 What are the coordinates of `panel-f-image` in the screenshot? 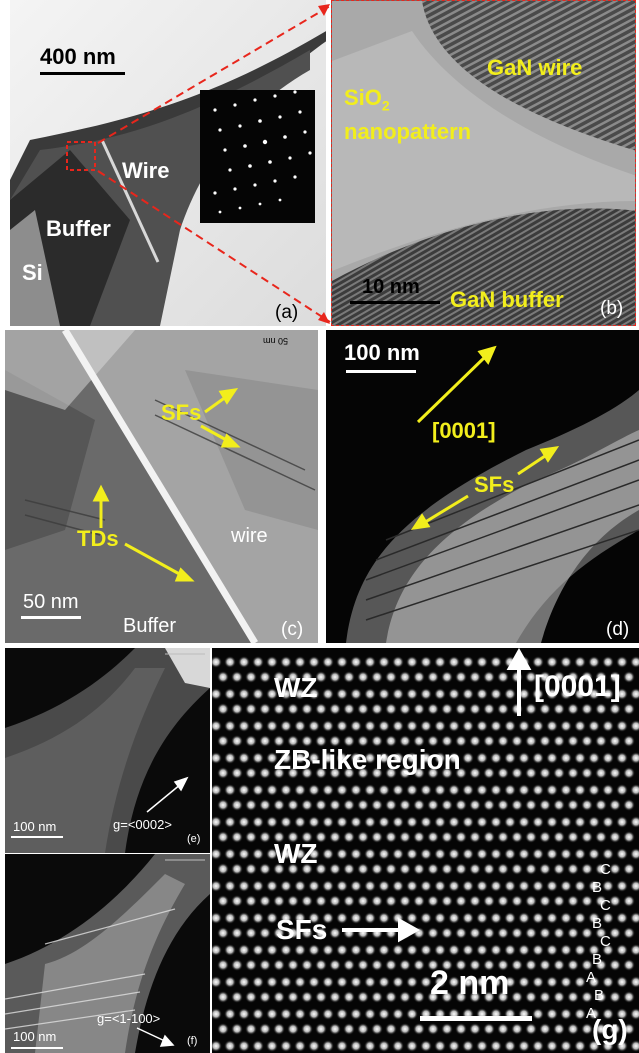 It's located at (107, 953).